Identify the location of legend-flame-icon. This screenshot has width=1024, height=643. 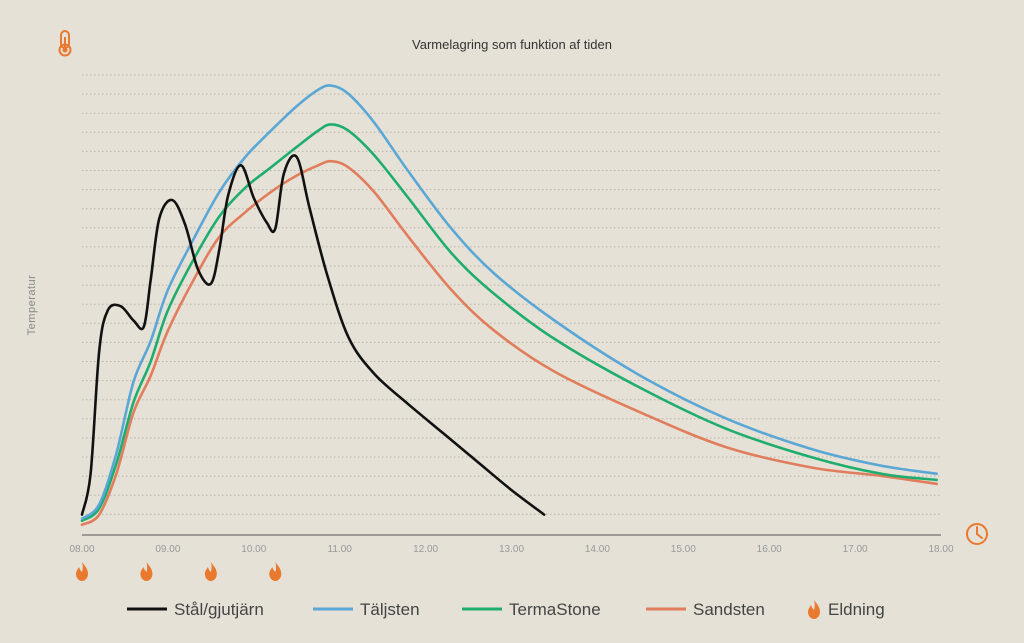
(814, 609).